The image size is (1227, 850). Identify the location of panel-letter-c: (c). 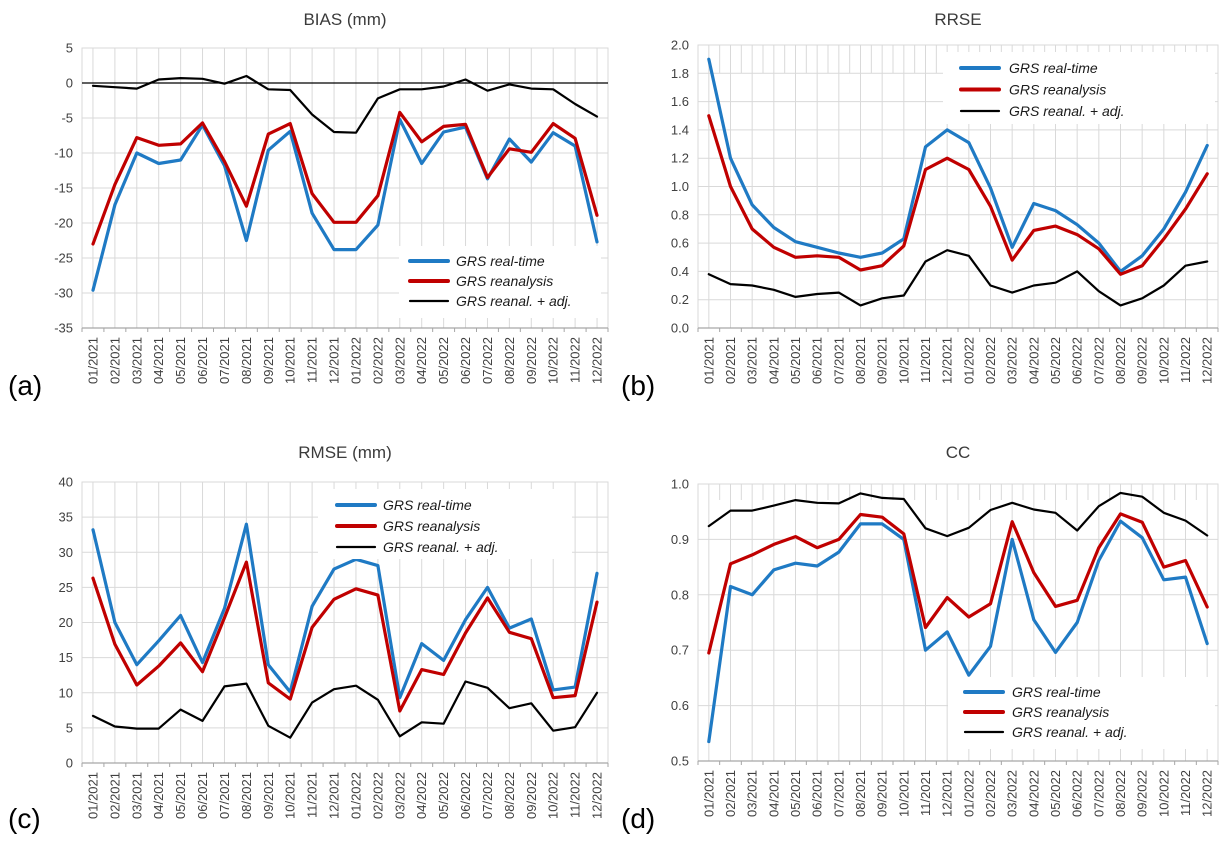
(24, 818).